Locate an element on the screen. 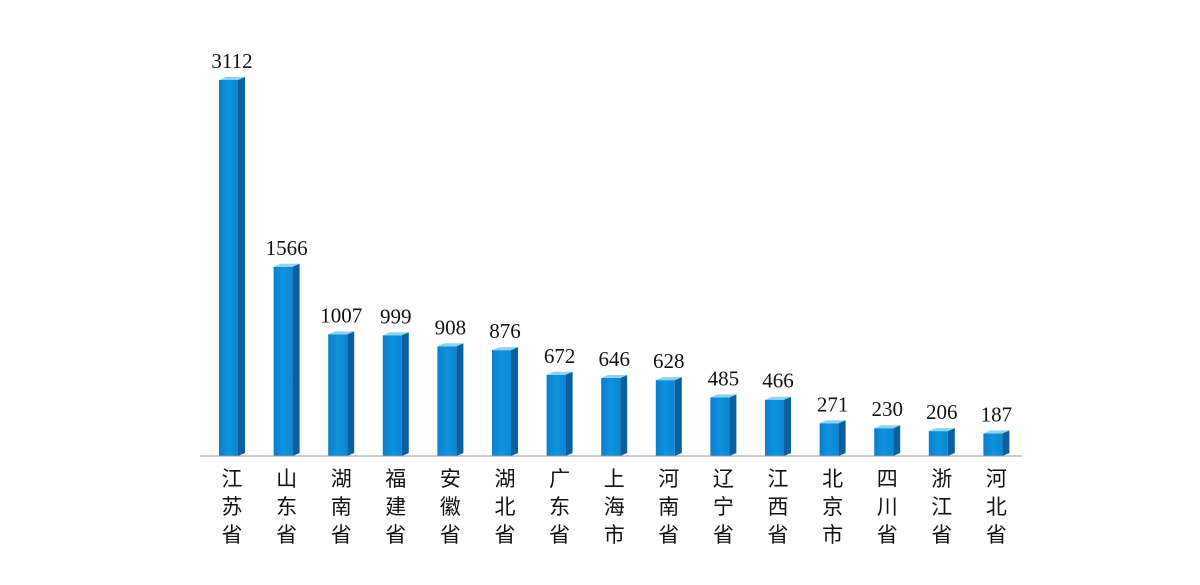 The height and width of the screenshot is (585, 1200). data-label: 876 is located at coordinates (505, 331).